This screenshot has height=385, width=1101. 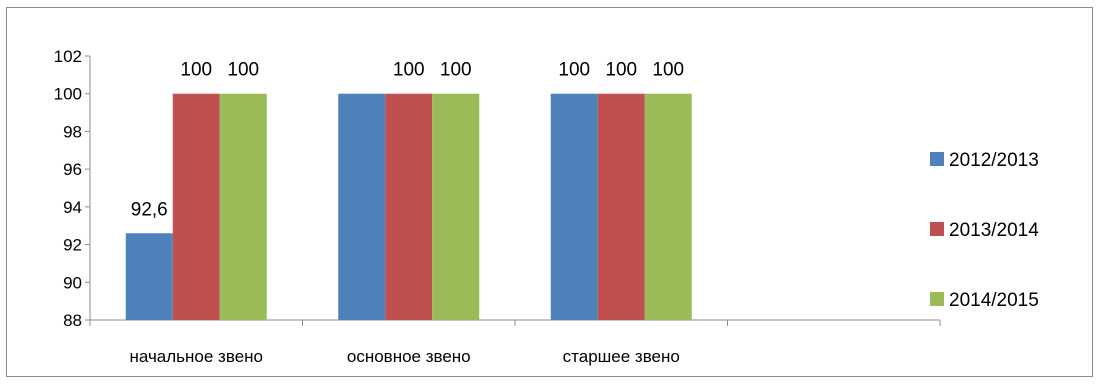 What do you see at coordinates (149, 209) in the screenshot?
I see `data-label: 92,6` at bounding box center [149, 209].